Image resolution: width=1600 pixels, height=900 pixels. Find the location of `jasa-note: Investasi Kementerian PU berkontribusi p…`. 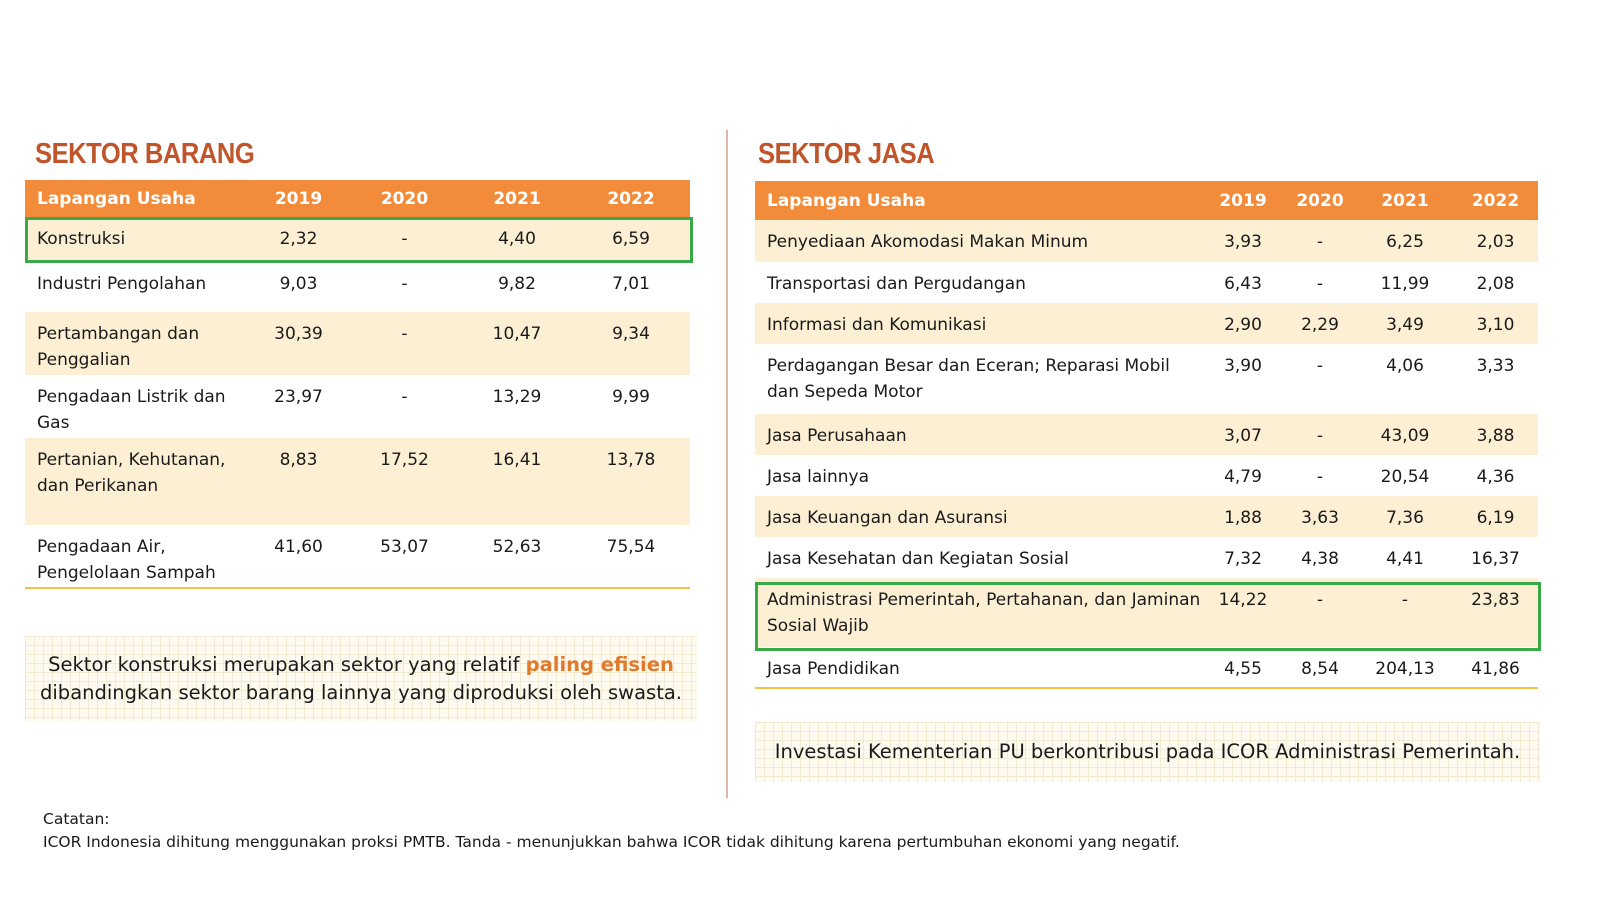

jasa-note: Investasi Kementerian PU berkontribusi p… is located at coordinates (1147, 752).